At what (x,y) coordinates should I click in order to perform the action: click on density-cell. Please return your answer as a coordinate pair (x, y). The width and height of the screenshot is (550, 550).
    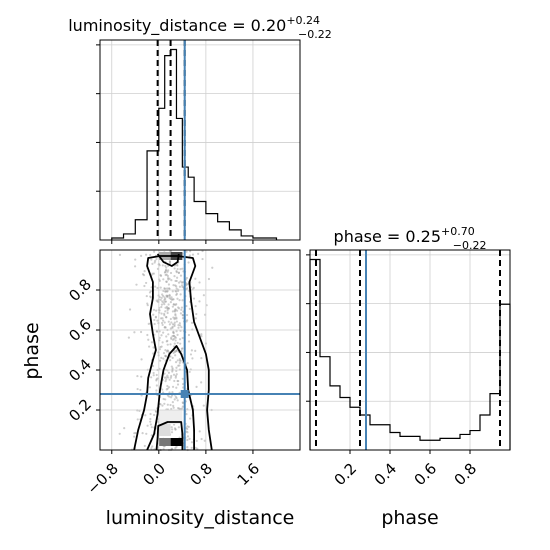
    Looking at the image, I should click on (176, 442).